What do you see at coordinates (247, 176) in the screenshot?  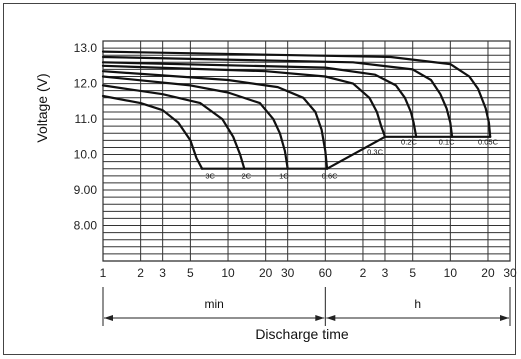 I see `curve-label: 2C` at bounding box center [247, 176].